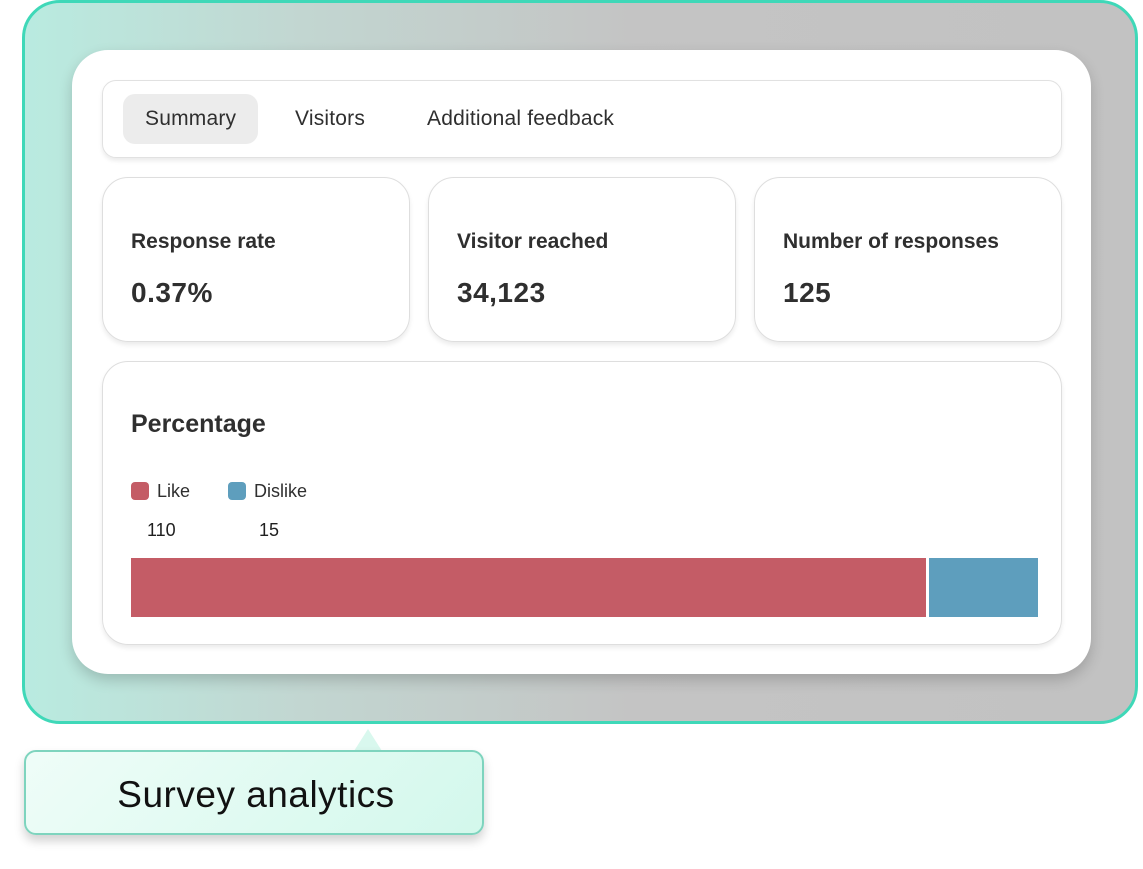 This screenshot has width=1143, height=869. Describe the element at coordinates (161, 530) in the screenshot. I see `data-label-like: 110` at that location.